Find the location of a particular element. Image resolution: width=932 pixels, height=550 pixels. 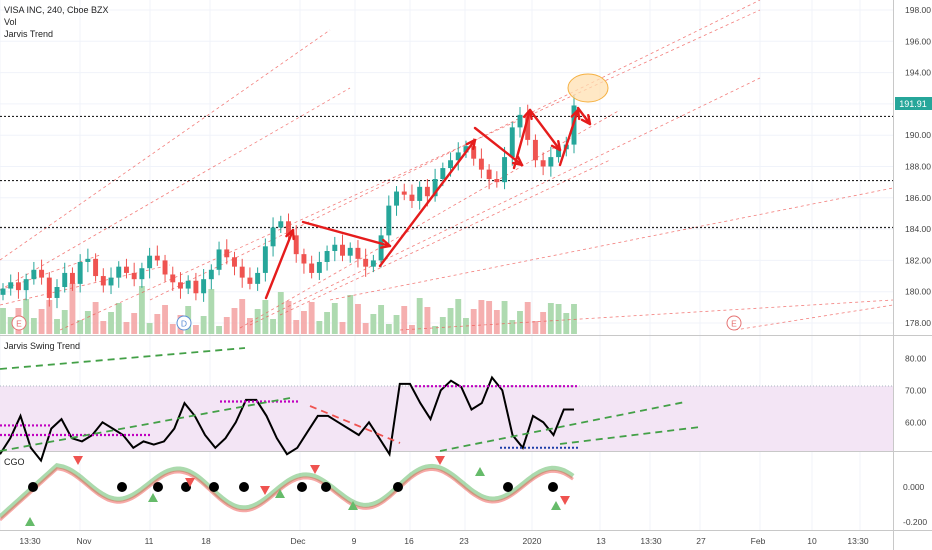

vol-label: Vol is located at coordinates (10, 22).